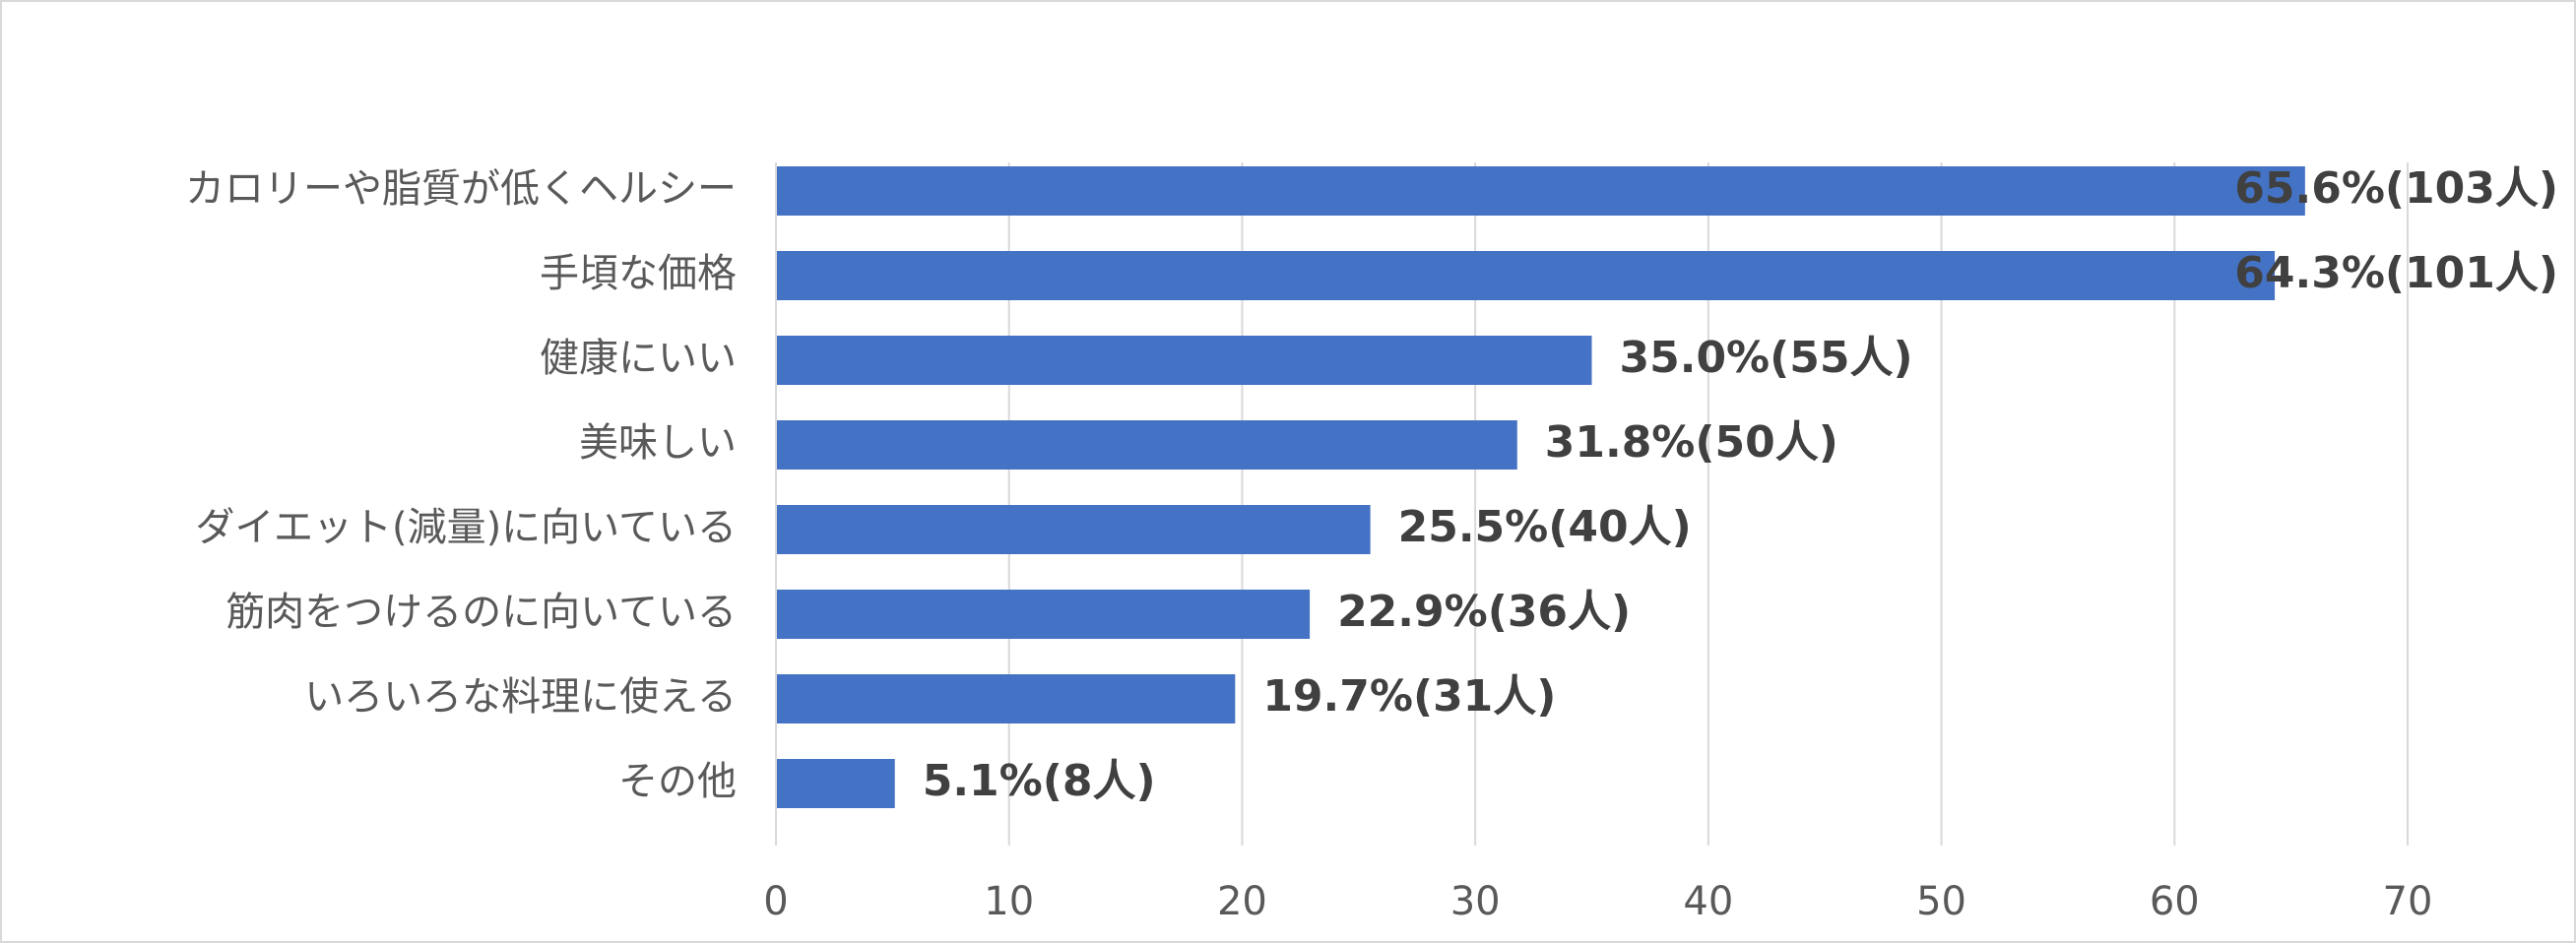 The height and width of the screenshot is (943, 2576). Describe the element at coordinates (466, 527) in the screenshot. I see `category-label: ダイエット(減量)に向いている` at that location.